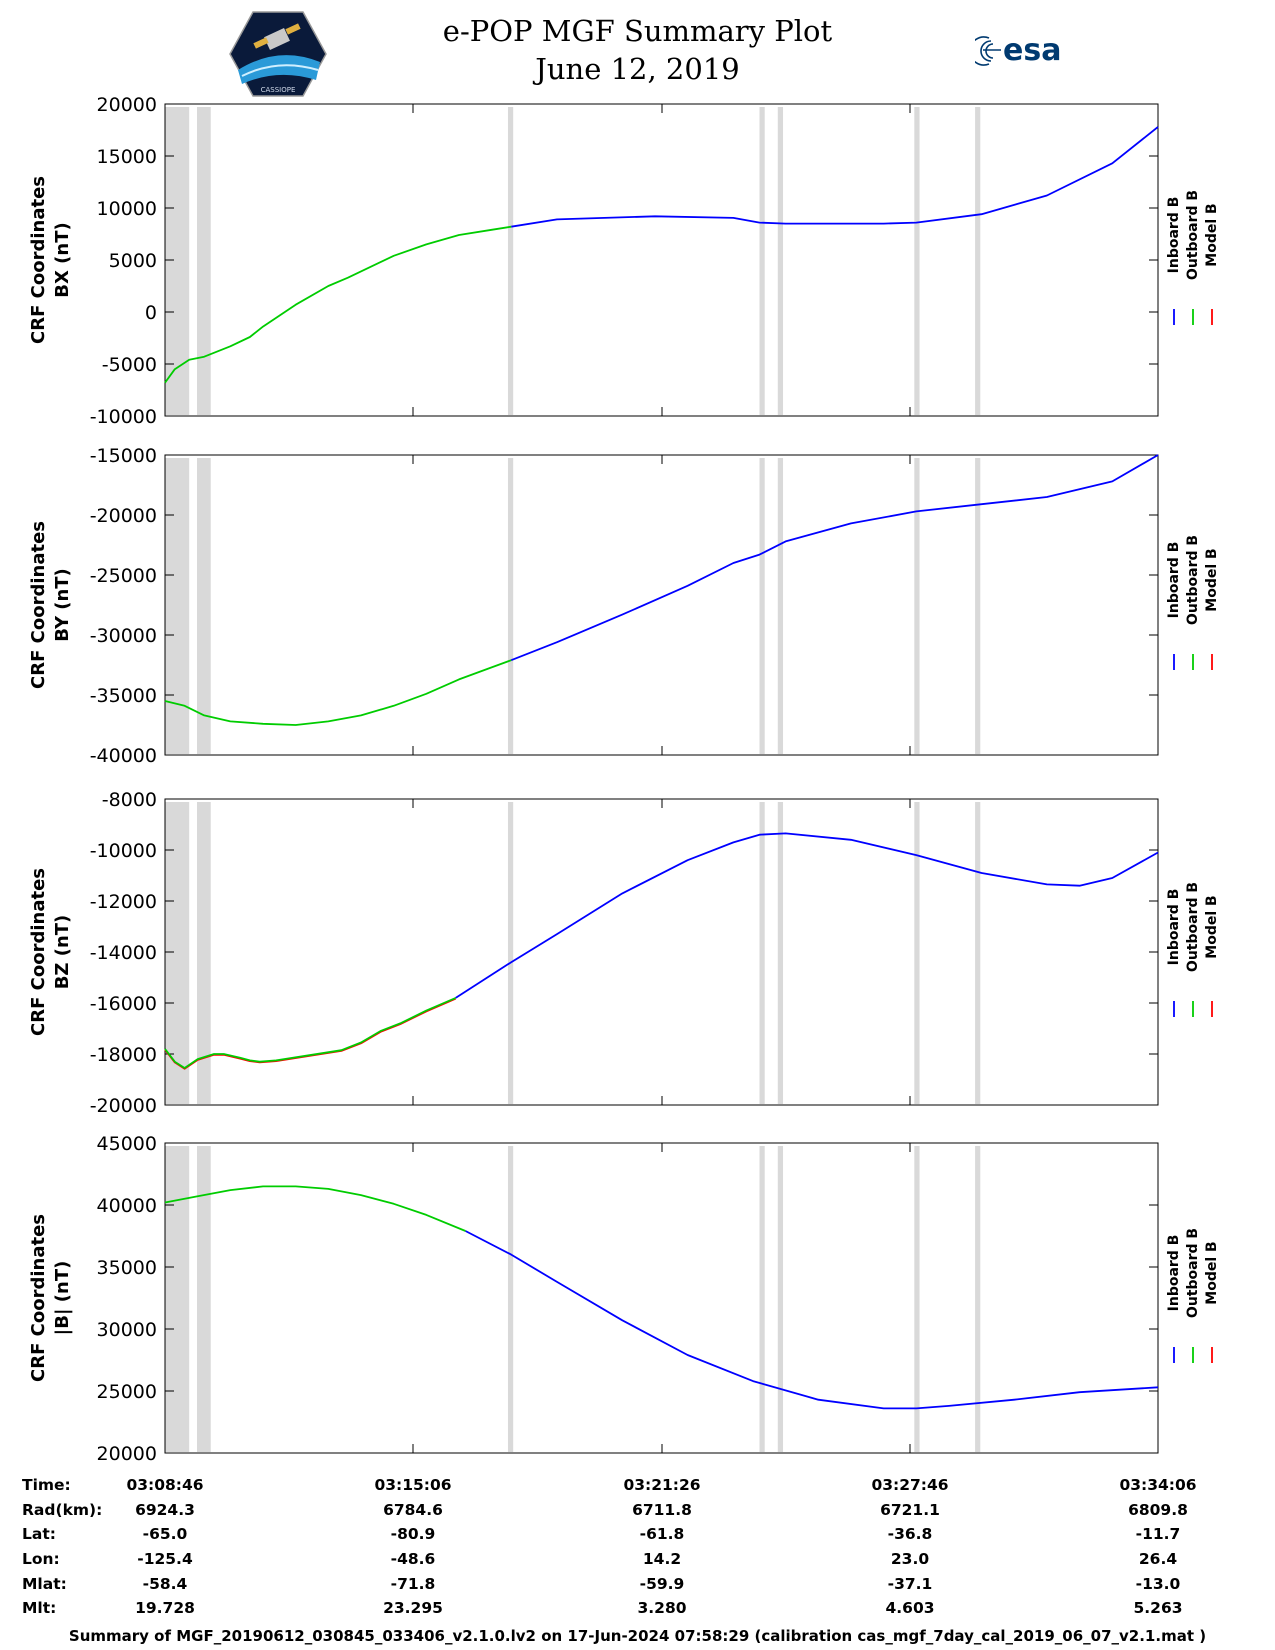  I want to click on table-cell: -59.9, so click(662, 1584).